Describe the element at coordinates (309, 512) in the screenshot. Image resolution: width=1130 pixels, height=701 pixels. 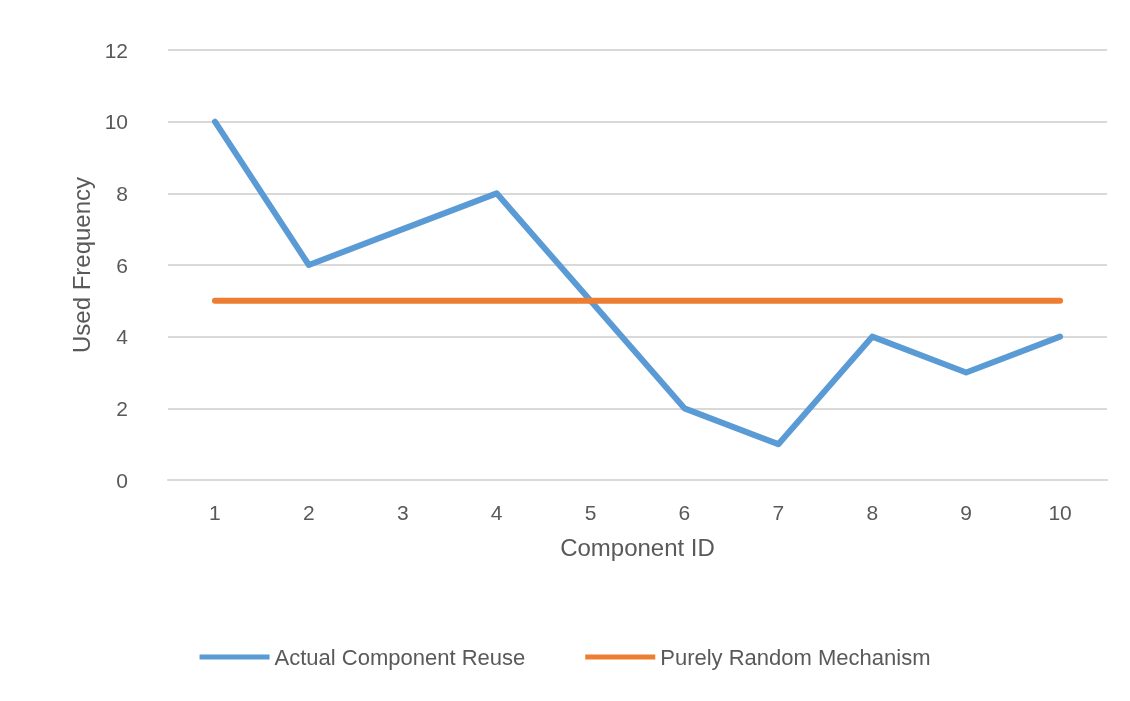
I see `x-tick-label: 2` at that location.